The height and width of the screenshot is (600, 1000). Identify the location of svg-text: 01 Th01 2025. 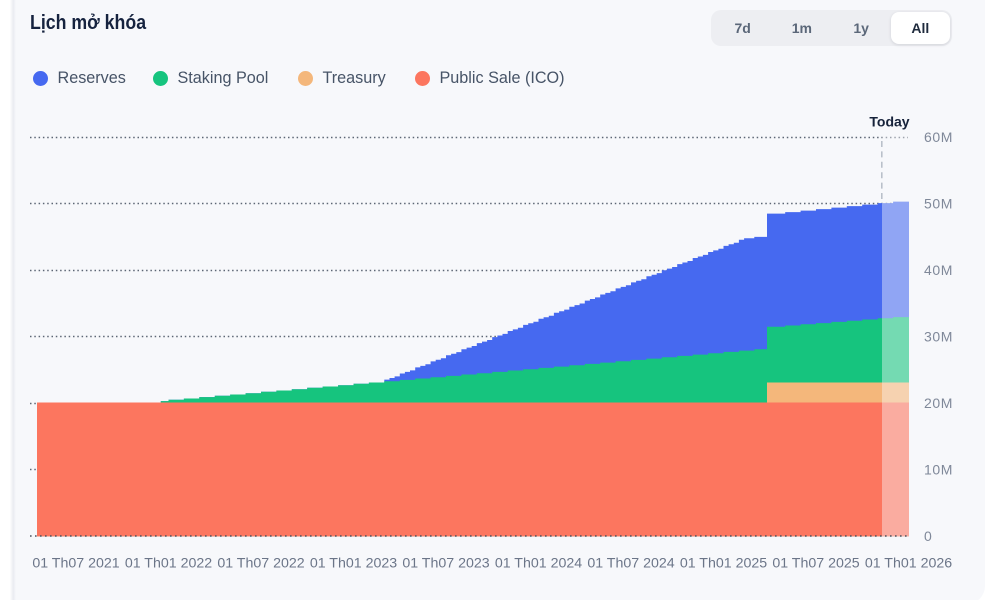
(723, 564).